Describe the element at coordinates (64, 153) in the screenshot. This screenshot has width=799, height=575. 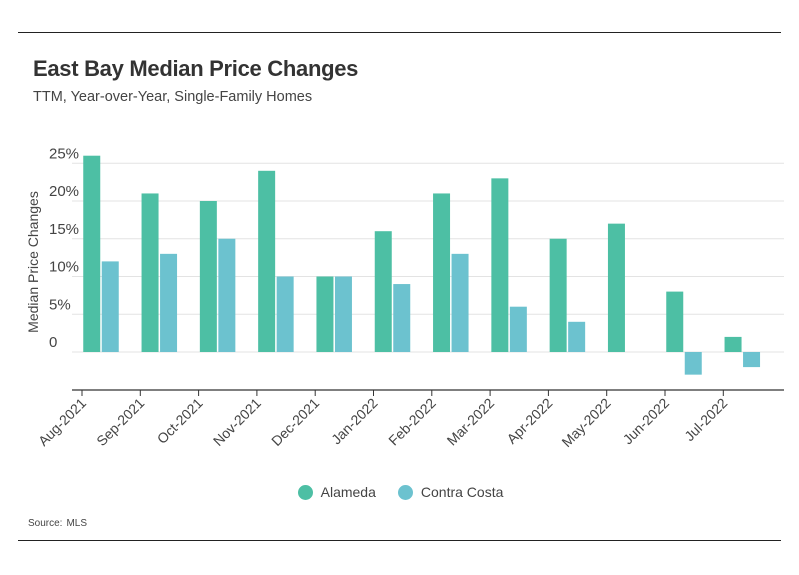
I see `y-tick-label: 25%` at that location.